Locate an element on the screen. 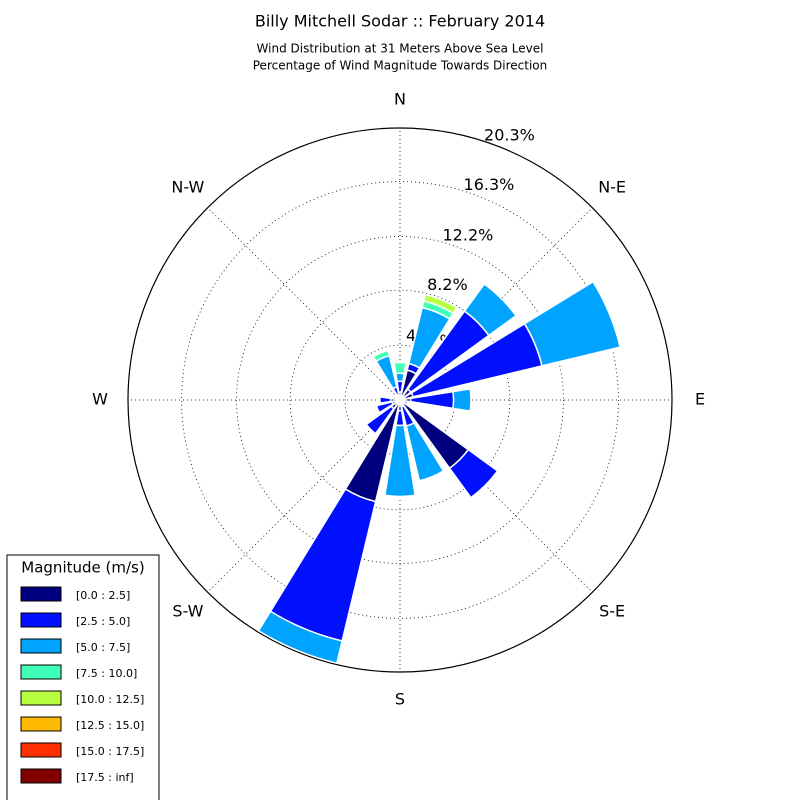 This screenshot has width=800, height=800. grid-ring is located at coordinates (400, 400).